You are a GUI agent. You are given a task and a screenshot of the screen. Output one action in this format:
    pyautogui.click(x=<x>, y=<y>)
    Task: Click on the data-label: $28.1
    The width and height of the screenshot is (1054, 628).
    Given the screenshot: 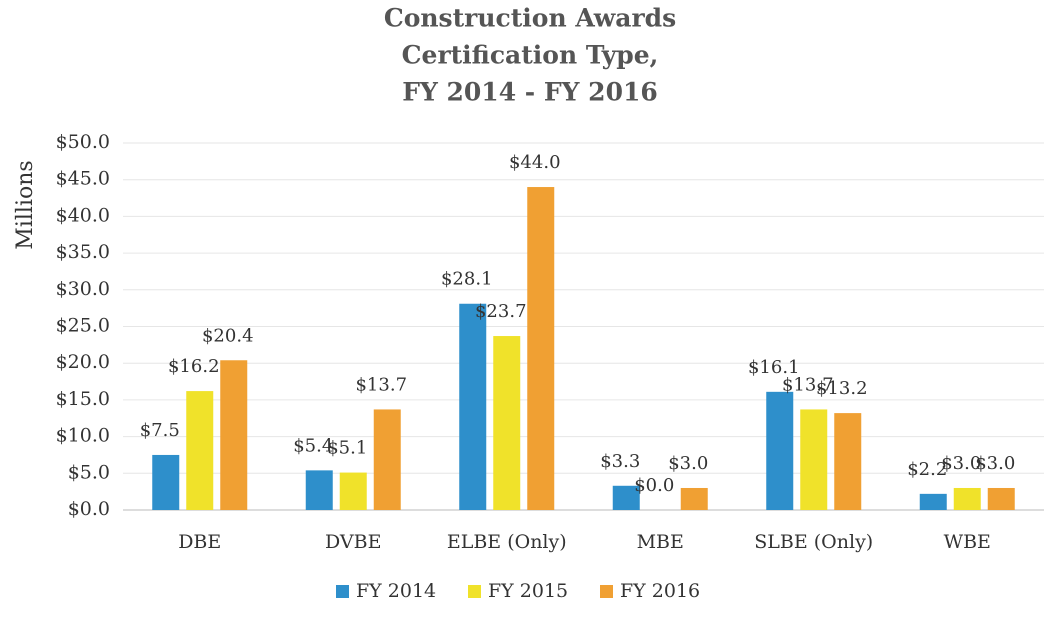 What is the action you would take?
    pyautogui.click(x=467, y=279)
    